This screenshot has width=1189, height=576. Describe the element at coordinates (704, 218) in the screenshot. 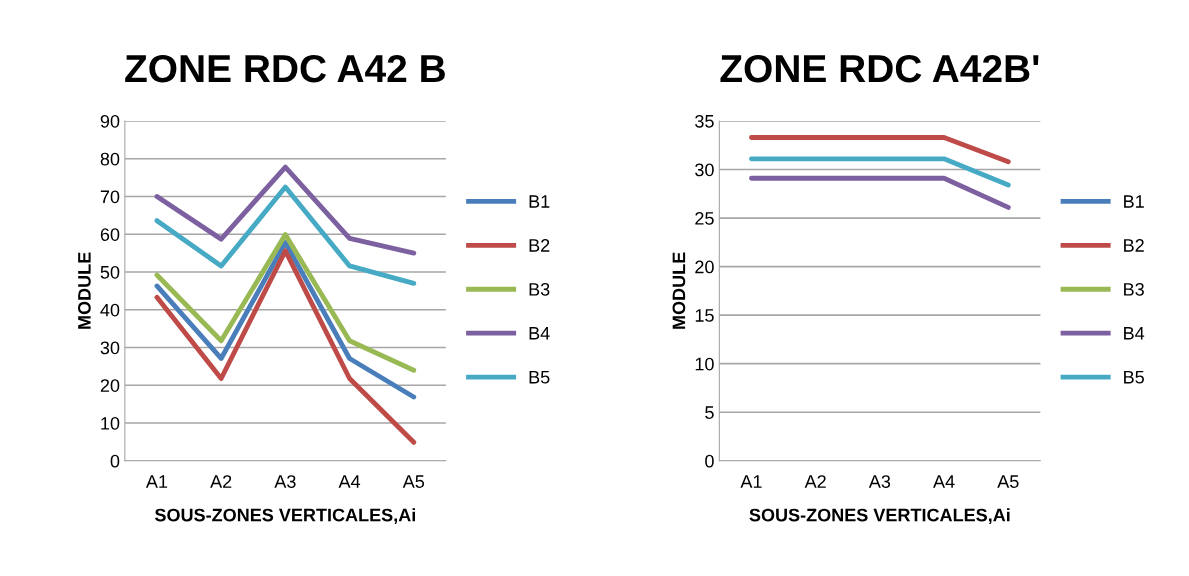

I see `y-tick-label: 25` at that location.